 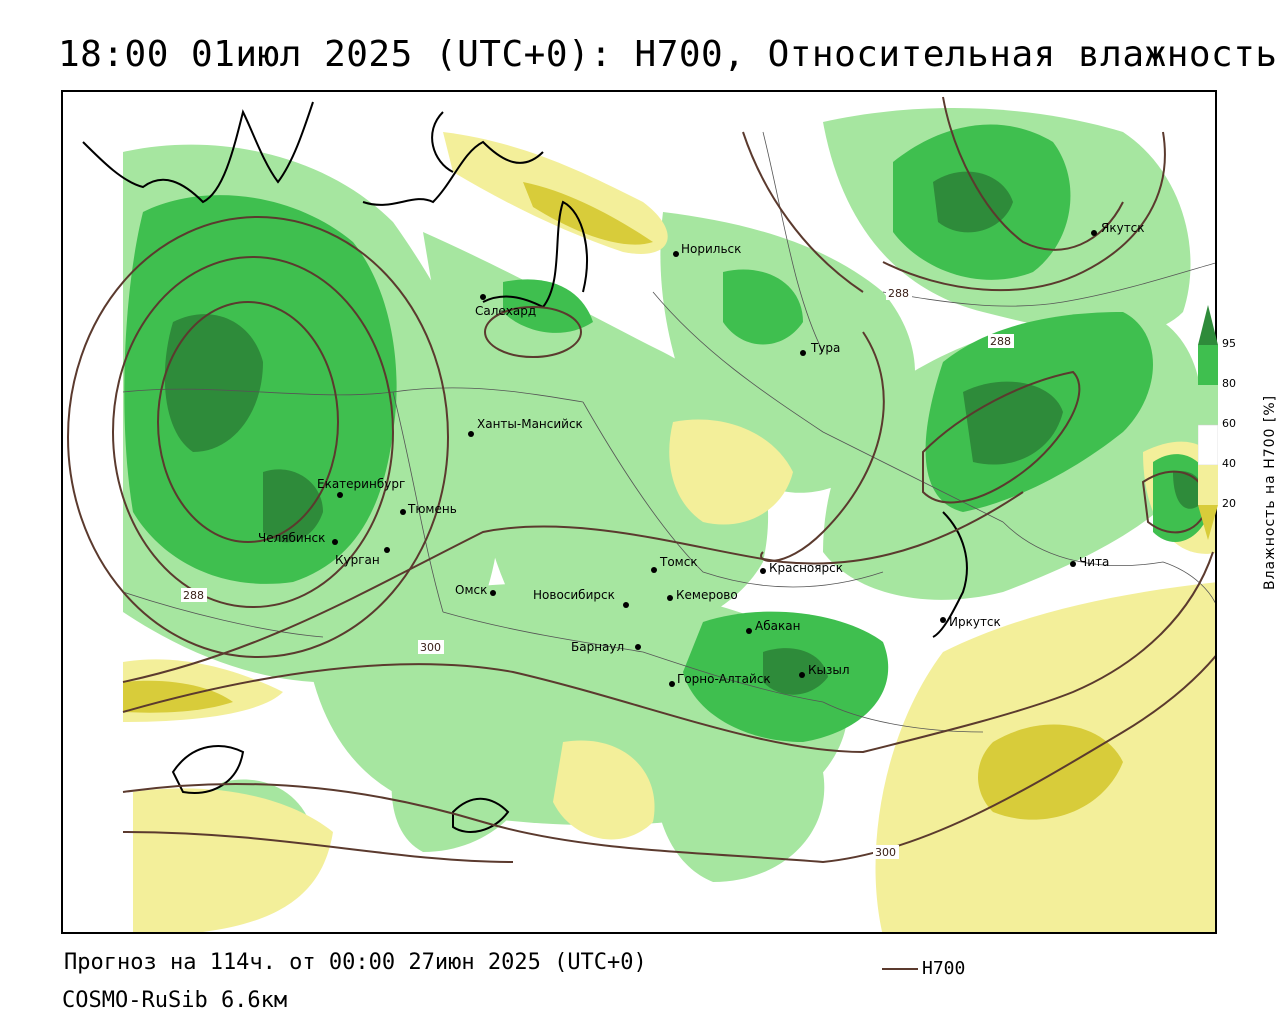 I want to click on city-salekhard: Салехард, so click(x=505, y=311).